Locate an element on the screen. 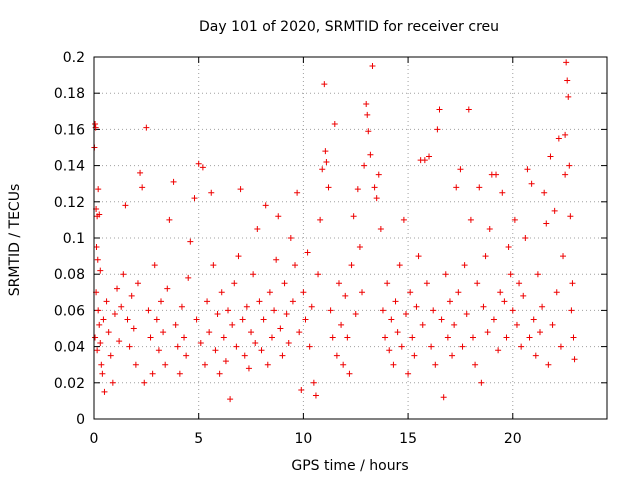 Image resolution: width=640 pixels, height=480 pixels. y-tick-label: 0 is located at coordinates (80, 420).